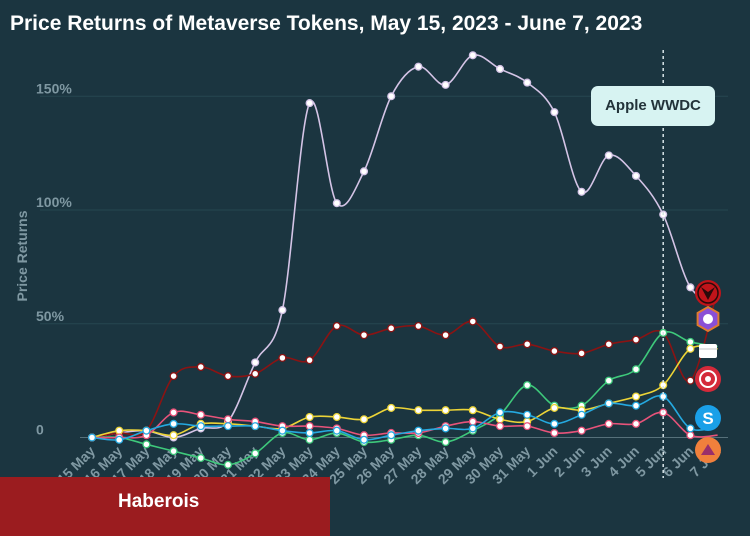 The width and height of the screenshot is (750, 536). What do you see at coordinates (173, 412) in the screenshot?
I see `point-pink-red-18-may` at bounding box center [173, 412].